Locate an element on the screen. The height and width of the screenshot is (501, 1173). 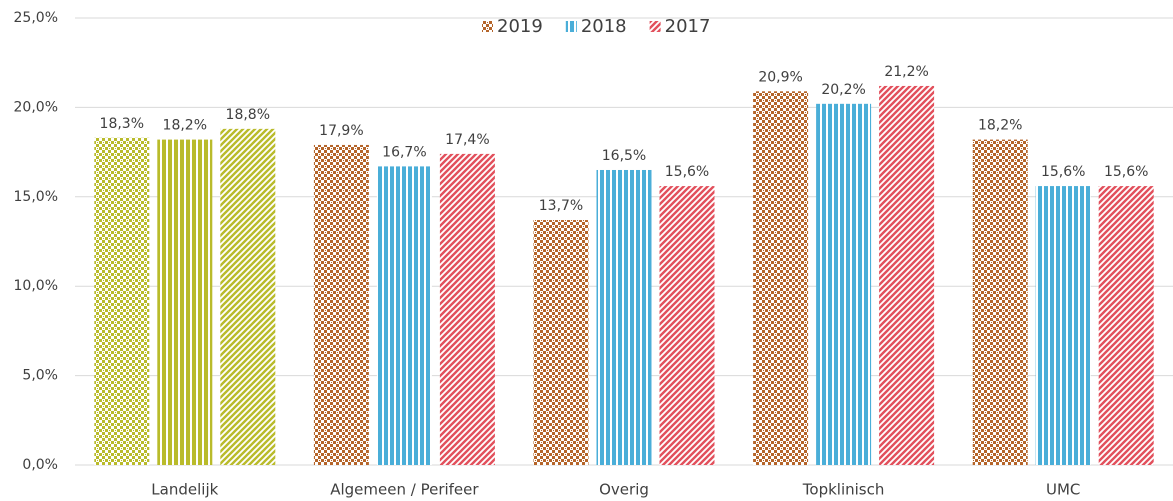
legend-label: 2017 is located at coordinates (688, 26).